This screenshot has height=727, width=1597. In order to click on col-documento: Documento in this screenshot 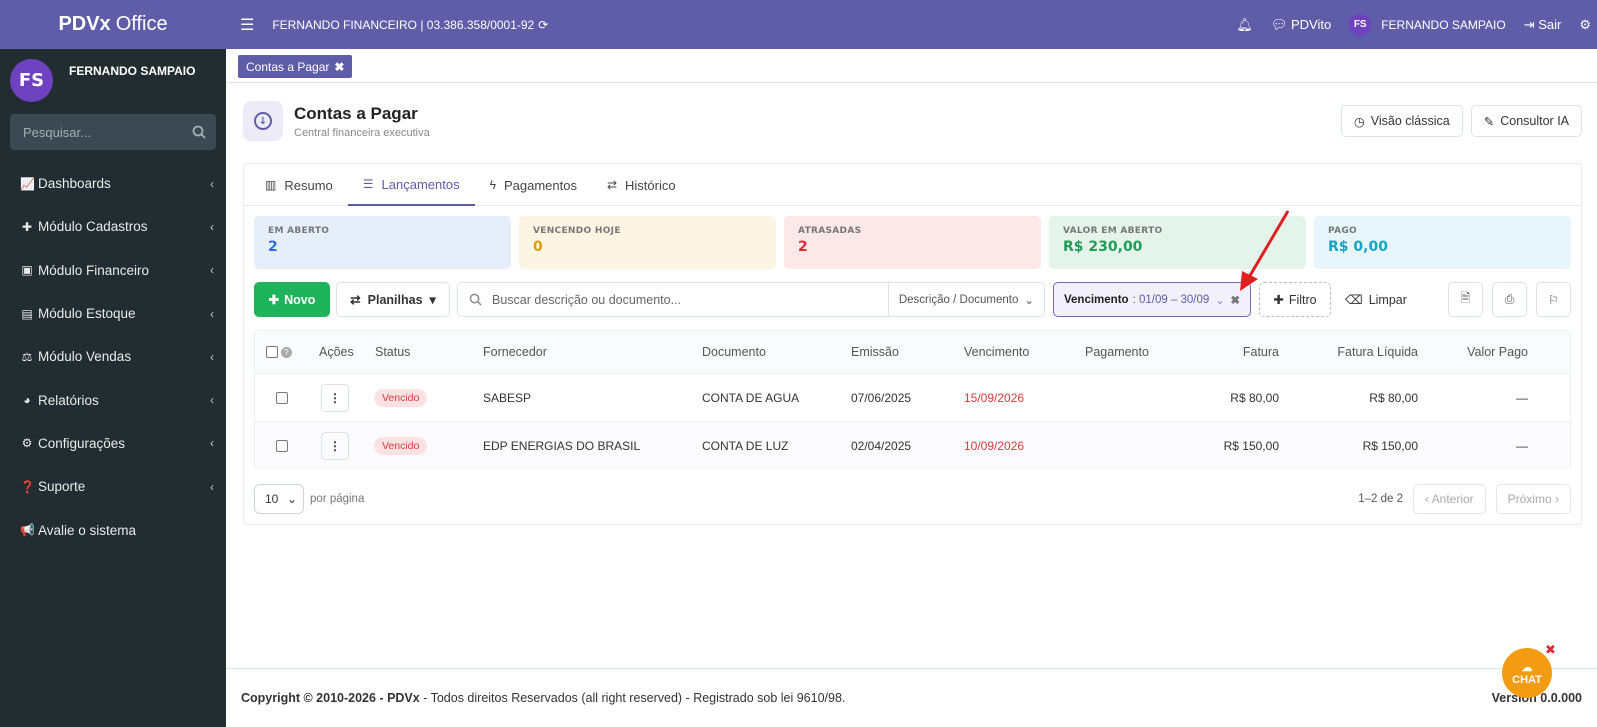, I will do `click(734, 352)`.